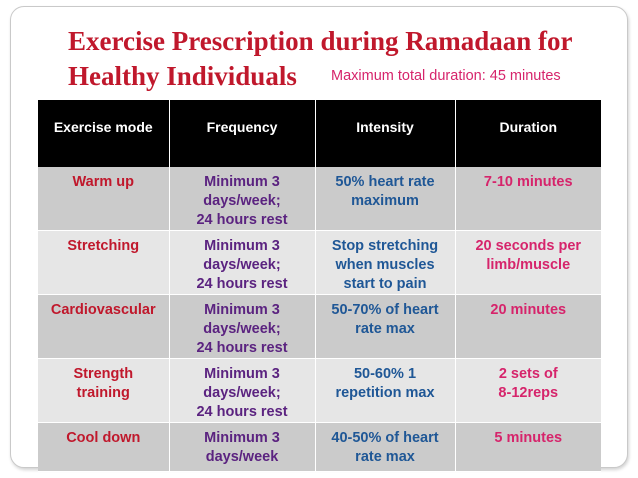 Image resolution: width=638 pixels, height=478 pixels. Describe the element at coordinates (103, 310) in the screenshot. I see `cell-line: Cardiovascular` at that location.